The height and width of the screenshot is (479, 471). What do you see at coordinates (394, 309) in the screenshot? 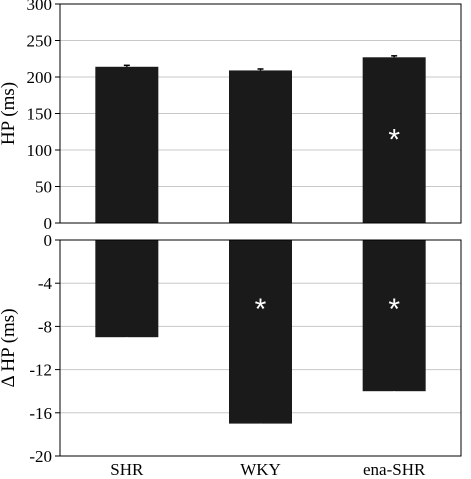
I see `bottom-significance-star-2: *` at bounding box center [394, 309].